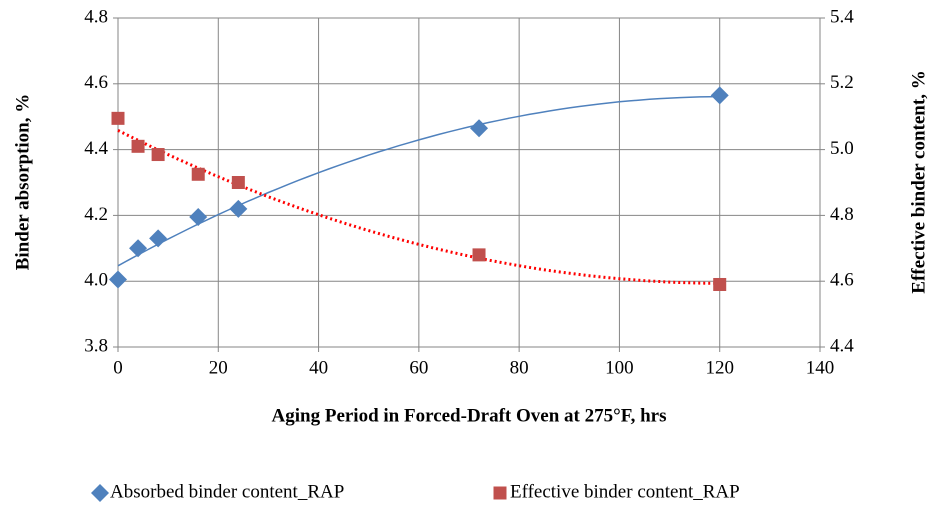  What do you see at coordinates (719, 367) in the screenshot?
I see `x-tick-label: 120` at bounding box center [719, 367].